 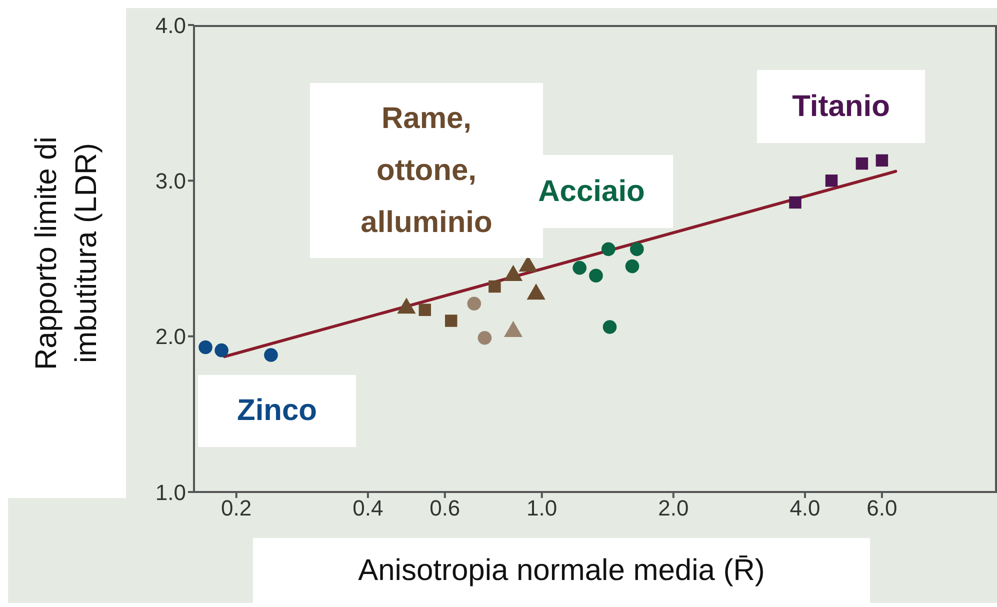 What do you see at coordinates (236, 508) in the screenshot?
I see `x-tick-label: 0.2` at bounding box center [236, 508].